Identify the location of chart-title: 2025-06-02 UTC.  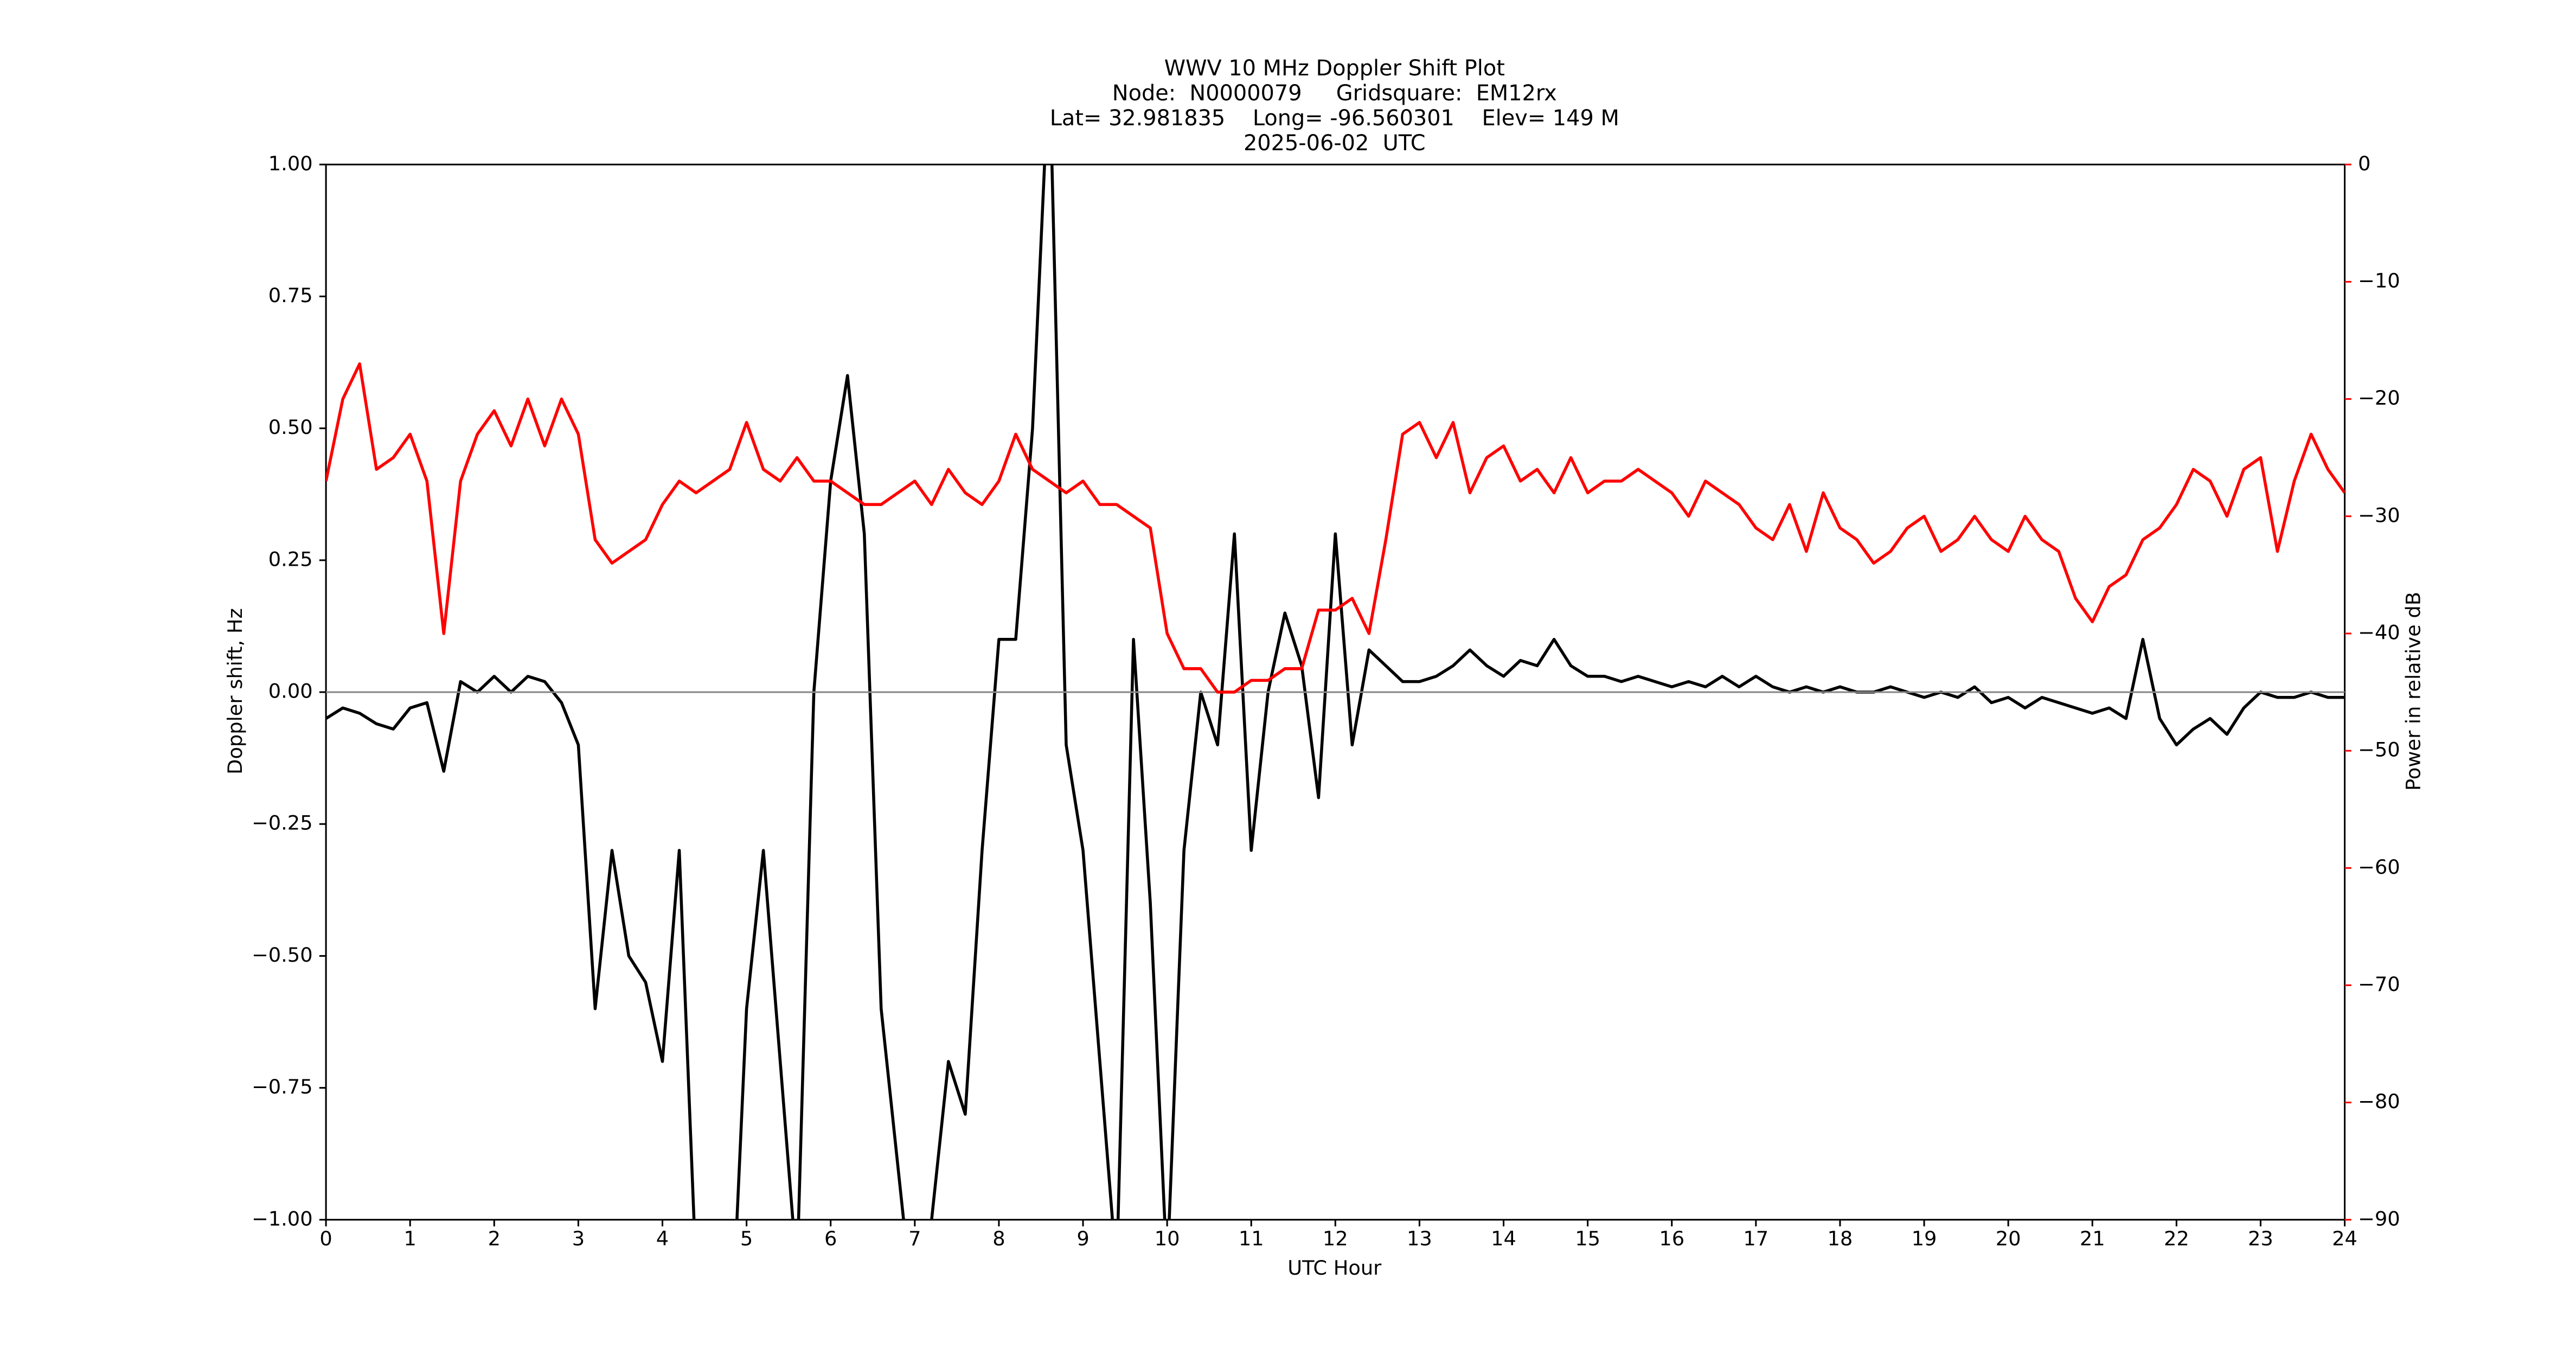
(1335, 143).